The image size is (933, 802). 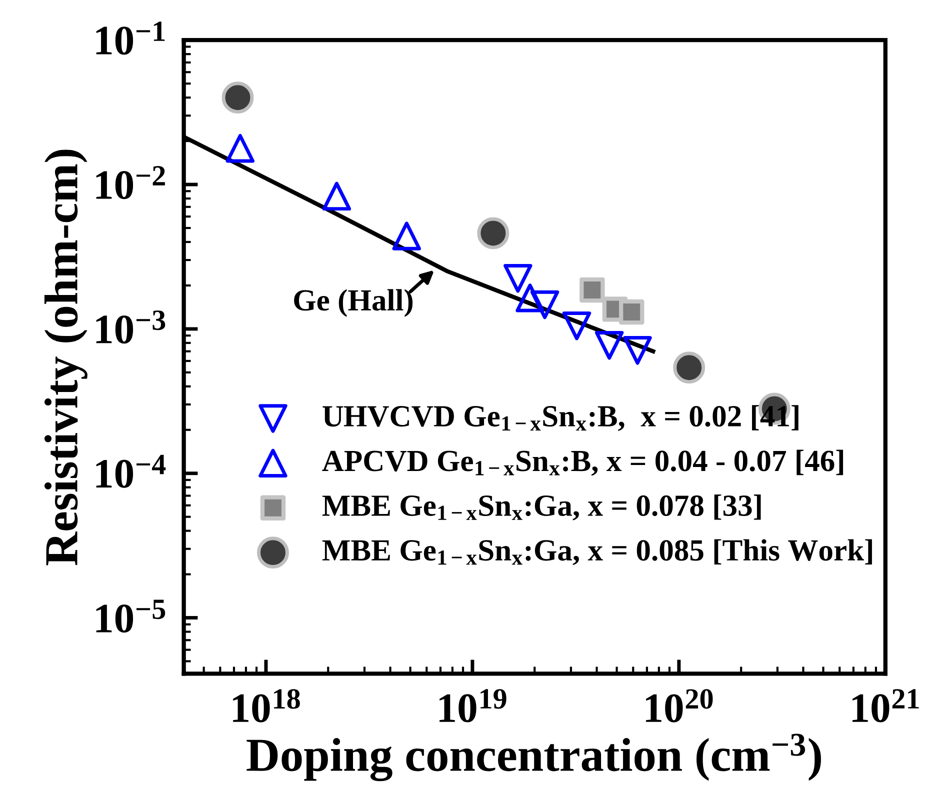 I want to click on y-axis-title: Resistivity (ohm-cm), so click(x=66, y=358).